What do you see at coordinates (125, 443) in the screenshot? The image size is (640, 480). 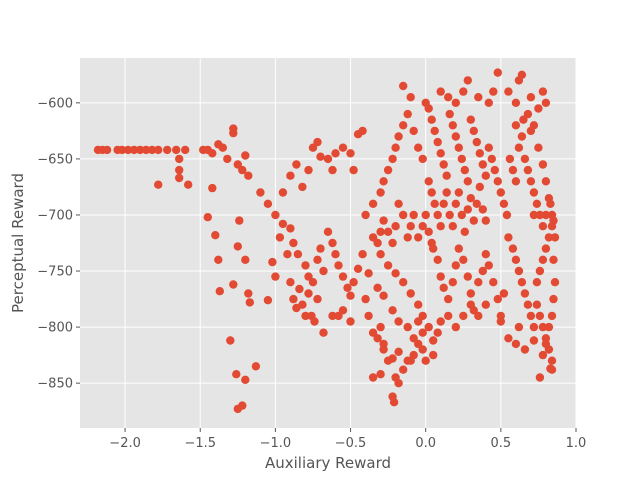 I see `x-tick-label: −2.0` at bounding box center [125, 443].